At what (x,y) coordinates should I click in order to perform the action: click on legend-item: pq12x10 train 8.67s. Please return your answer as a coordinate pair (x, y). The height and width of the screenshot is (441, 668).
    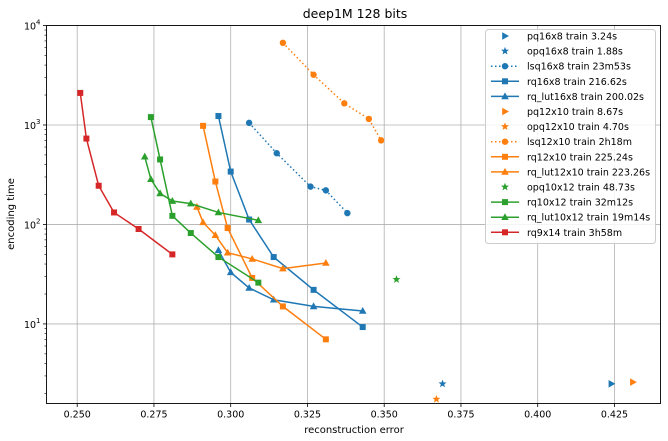
    Looking at the image, I should click on (562, 112).